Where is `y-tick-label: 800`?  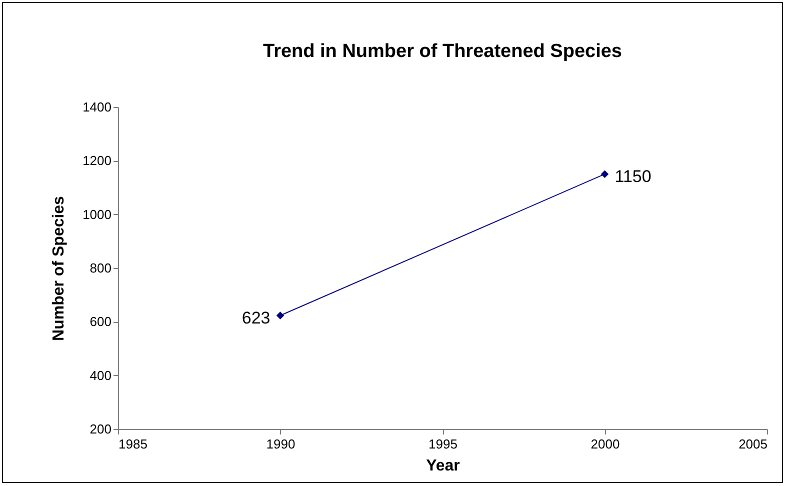
y-tick-label: 800 is located at coordinates (101, 268).